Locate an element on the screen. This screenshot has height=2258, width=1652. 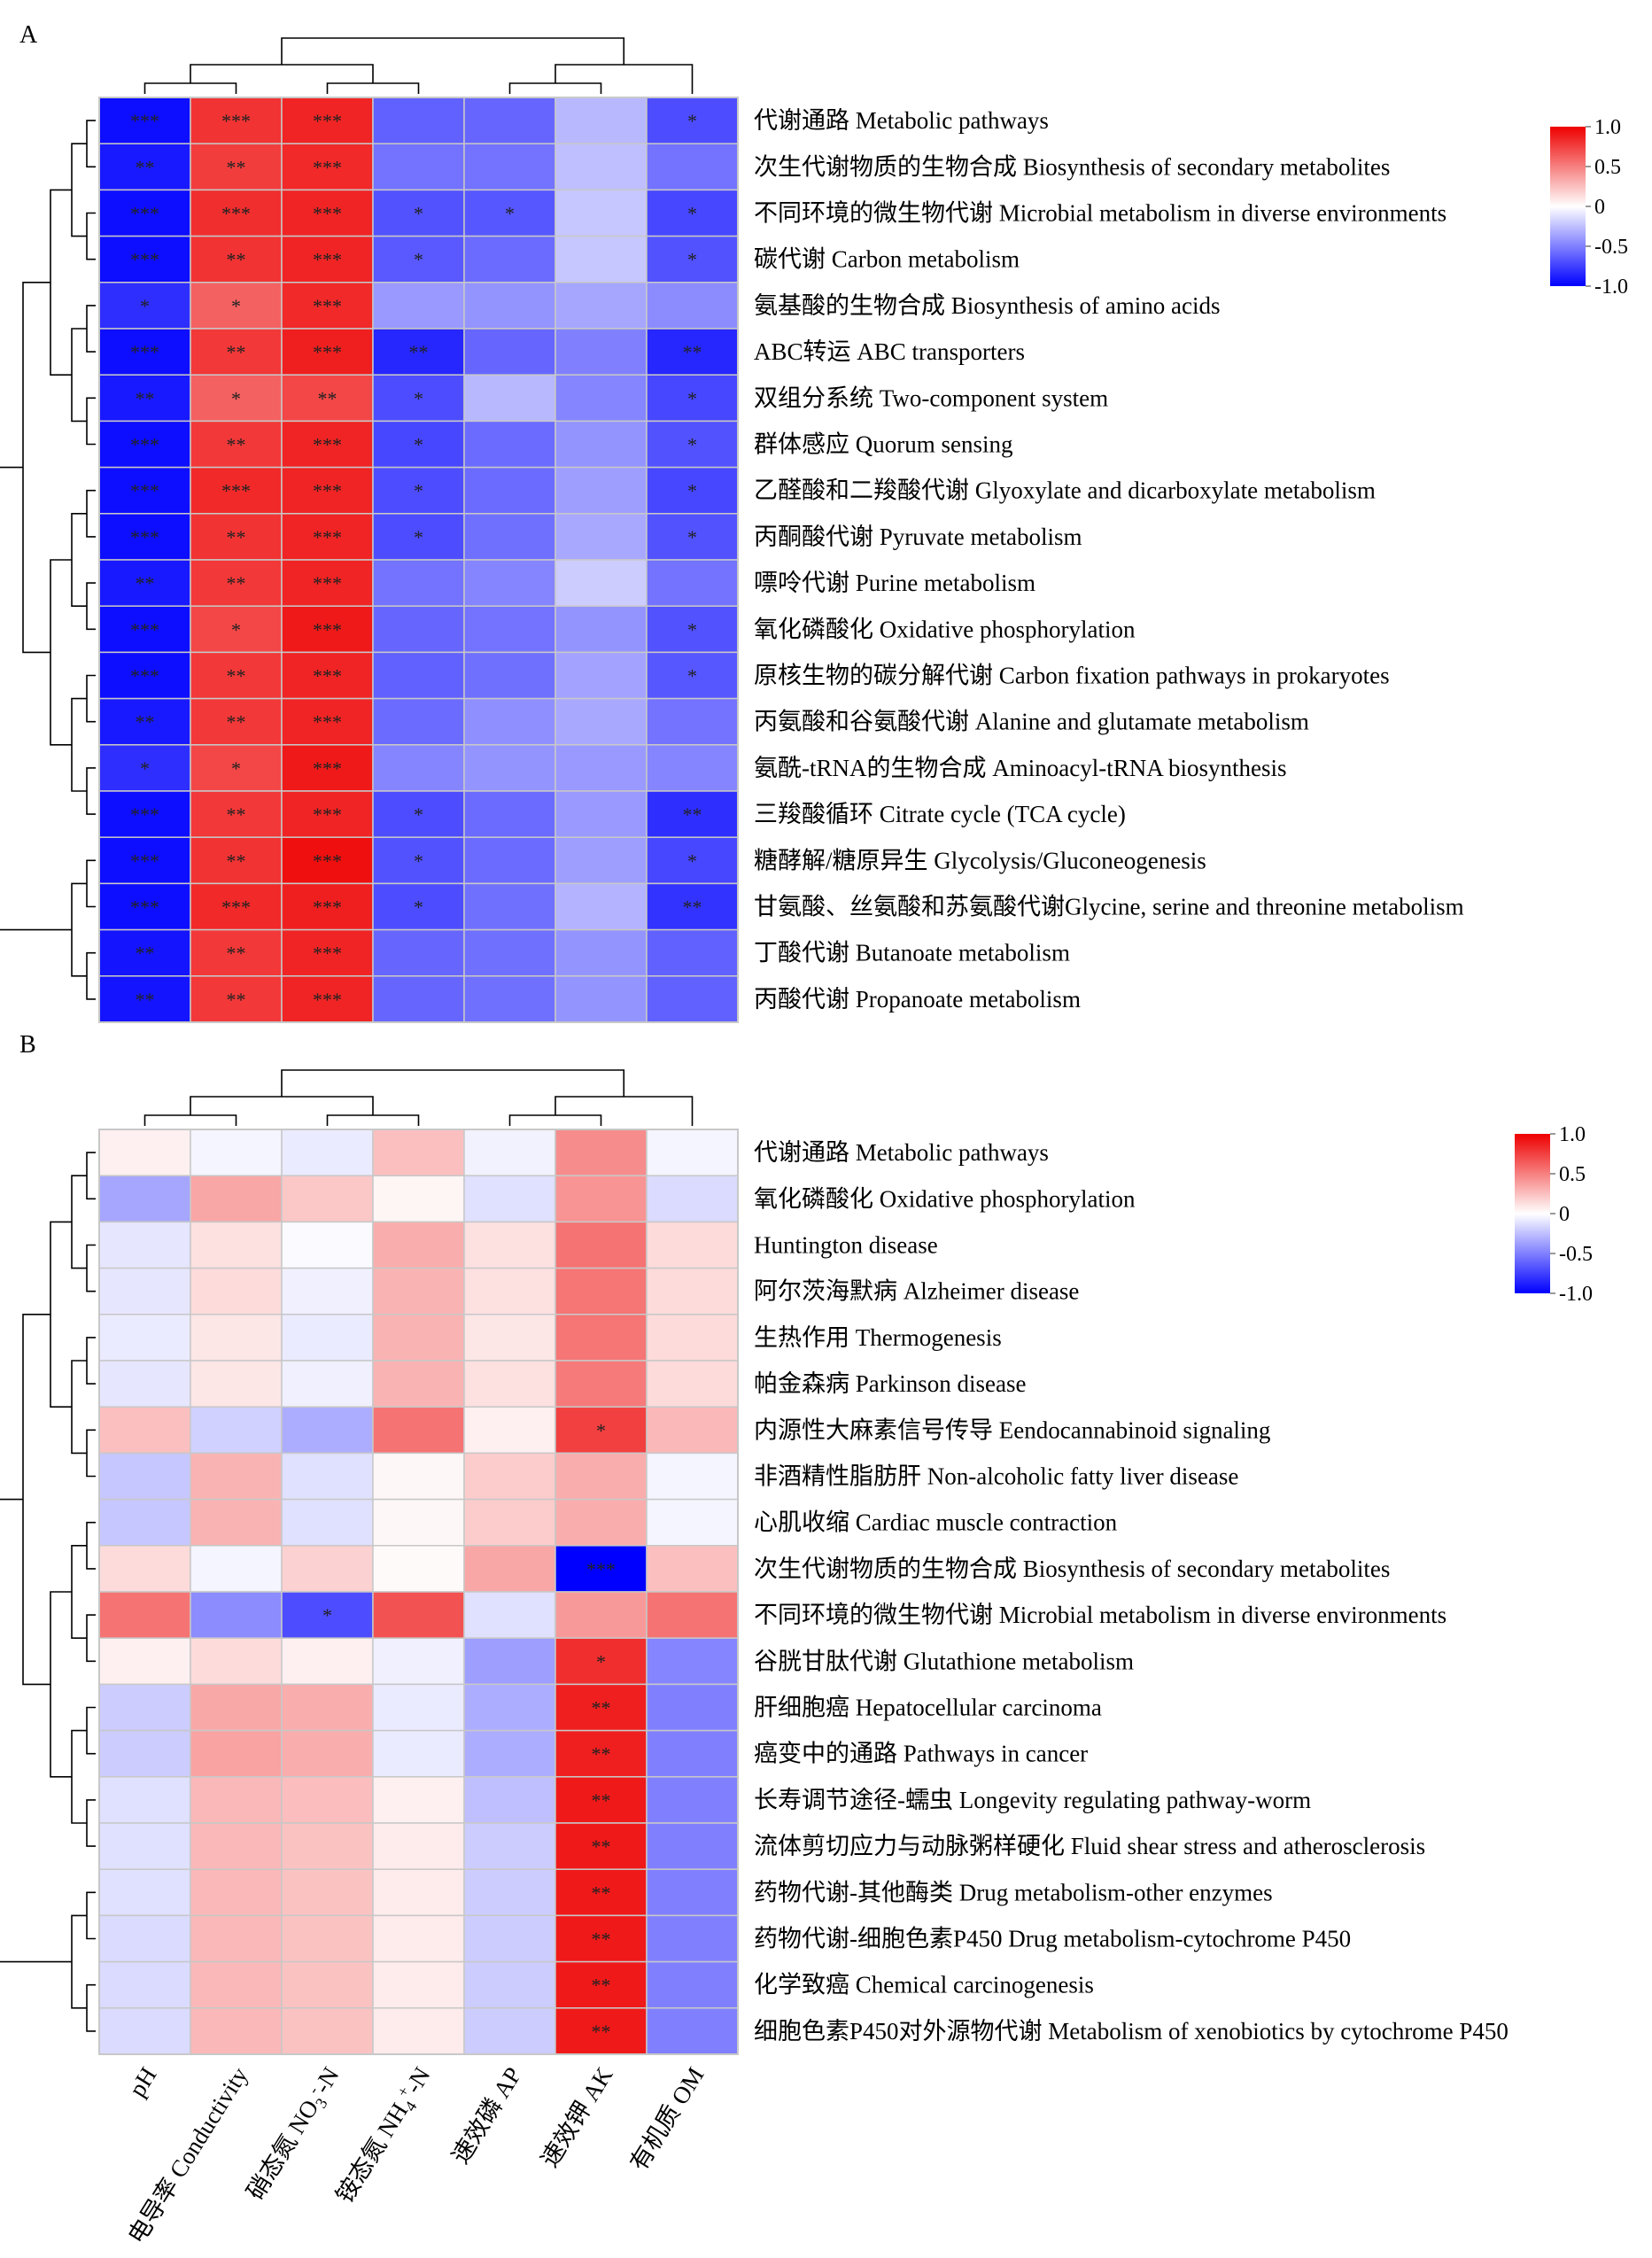
column-label: 速效磷 AP is located at coordinates (486, 2115).